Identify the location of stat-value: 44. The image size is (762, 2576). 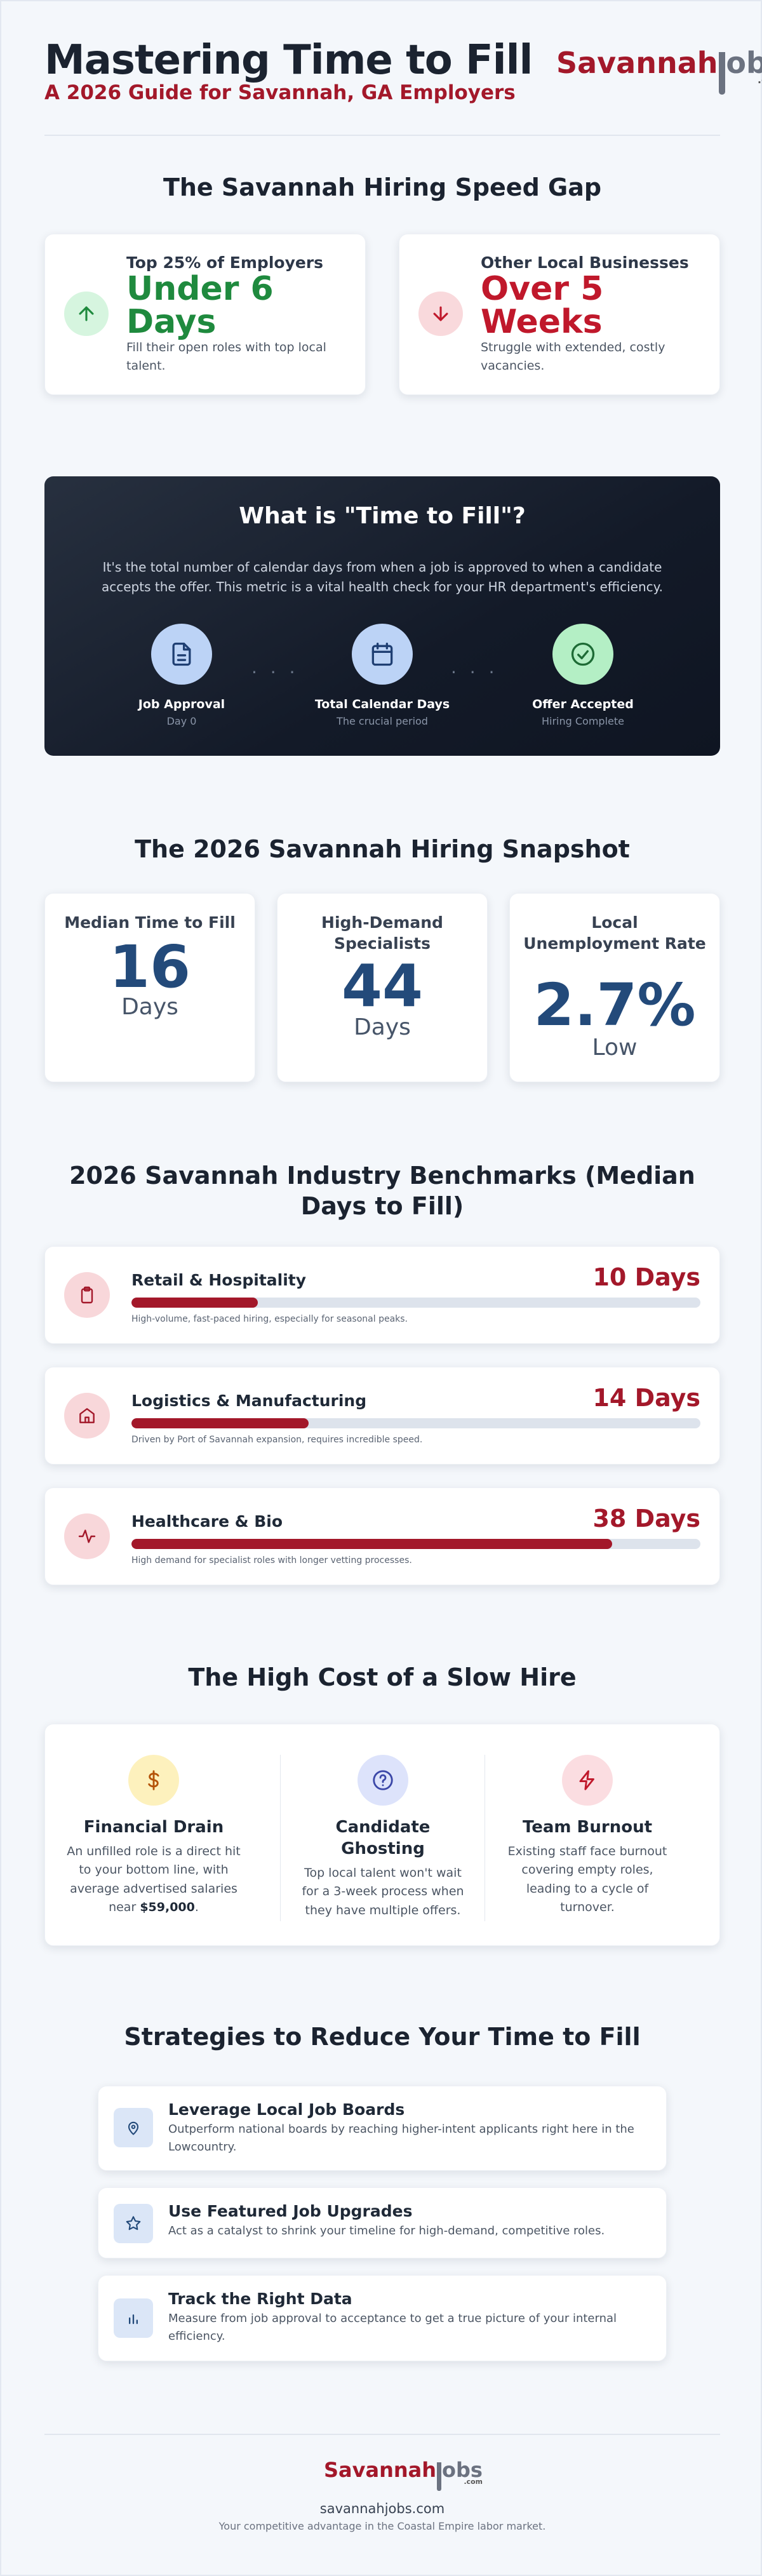
(382, 986).